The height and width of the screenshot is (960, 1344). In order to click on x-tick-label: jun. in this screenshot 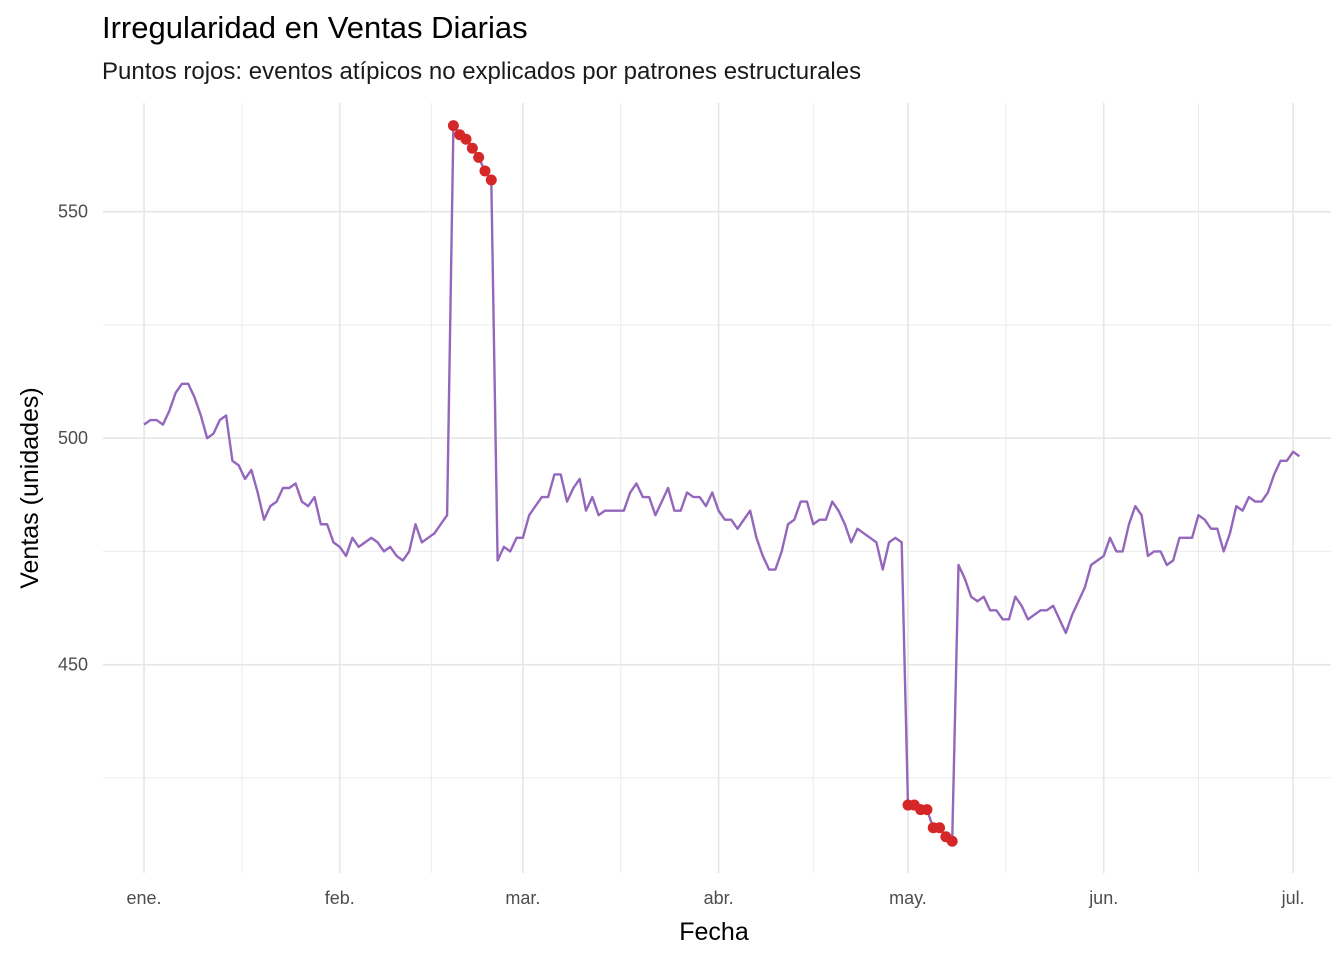, I will do `click(1103, 898)`.